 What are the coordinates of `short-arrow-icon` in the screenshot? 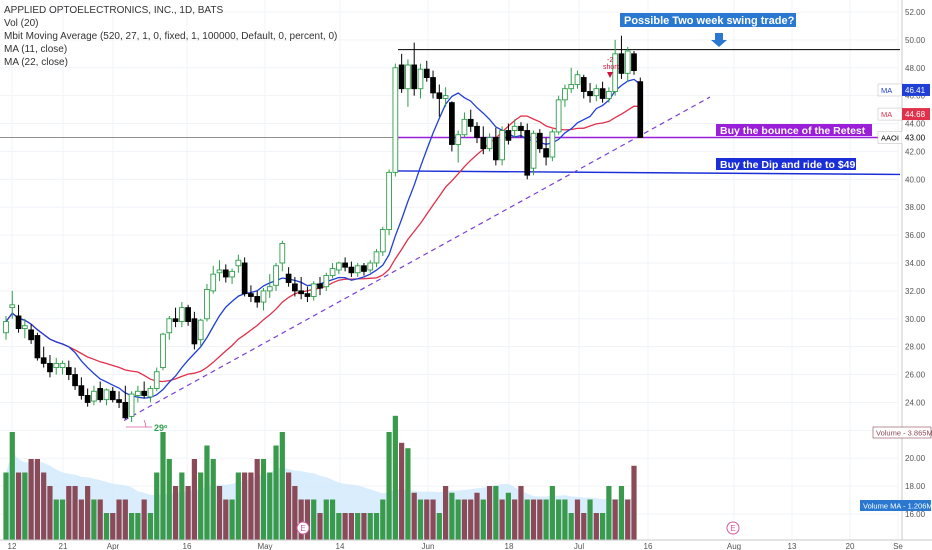 It's located at (610, 75).